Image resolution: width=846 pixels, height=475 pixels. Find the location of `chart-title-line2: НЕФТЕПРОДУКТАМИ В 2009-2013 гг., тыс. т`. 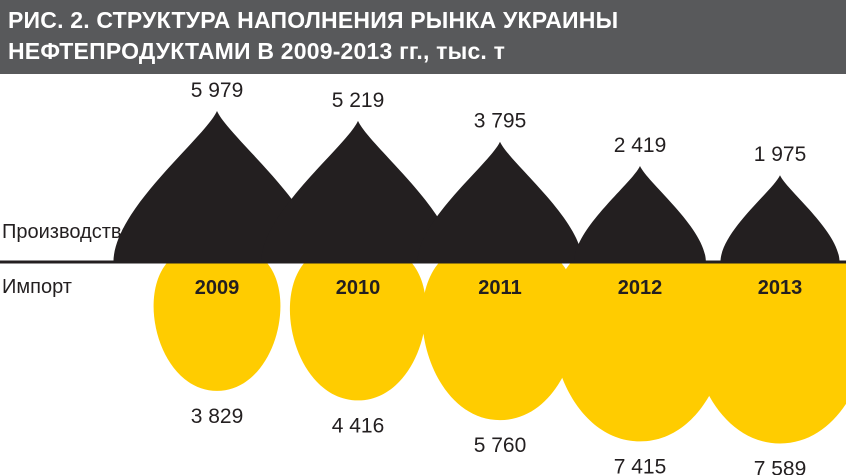

chart-title-line2: НЕФТЕПРОДУКТАМИ В 2009-2013 гг., тыс. т is located at coordinates (257, 51).